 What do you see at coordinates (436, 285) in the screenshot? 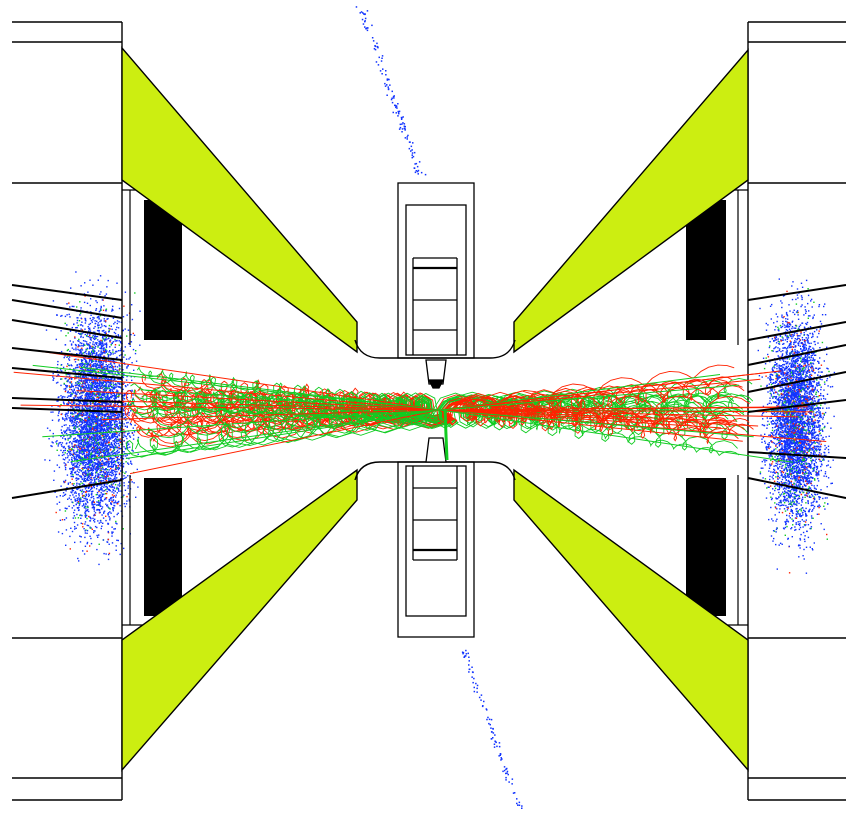
I see `central-detector-upper` at bounding box center [436, 285].